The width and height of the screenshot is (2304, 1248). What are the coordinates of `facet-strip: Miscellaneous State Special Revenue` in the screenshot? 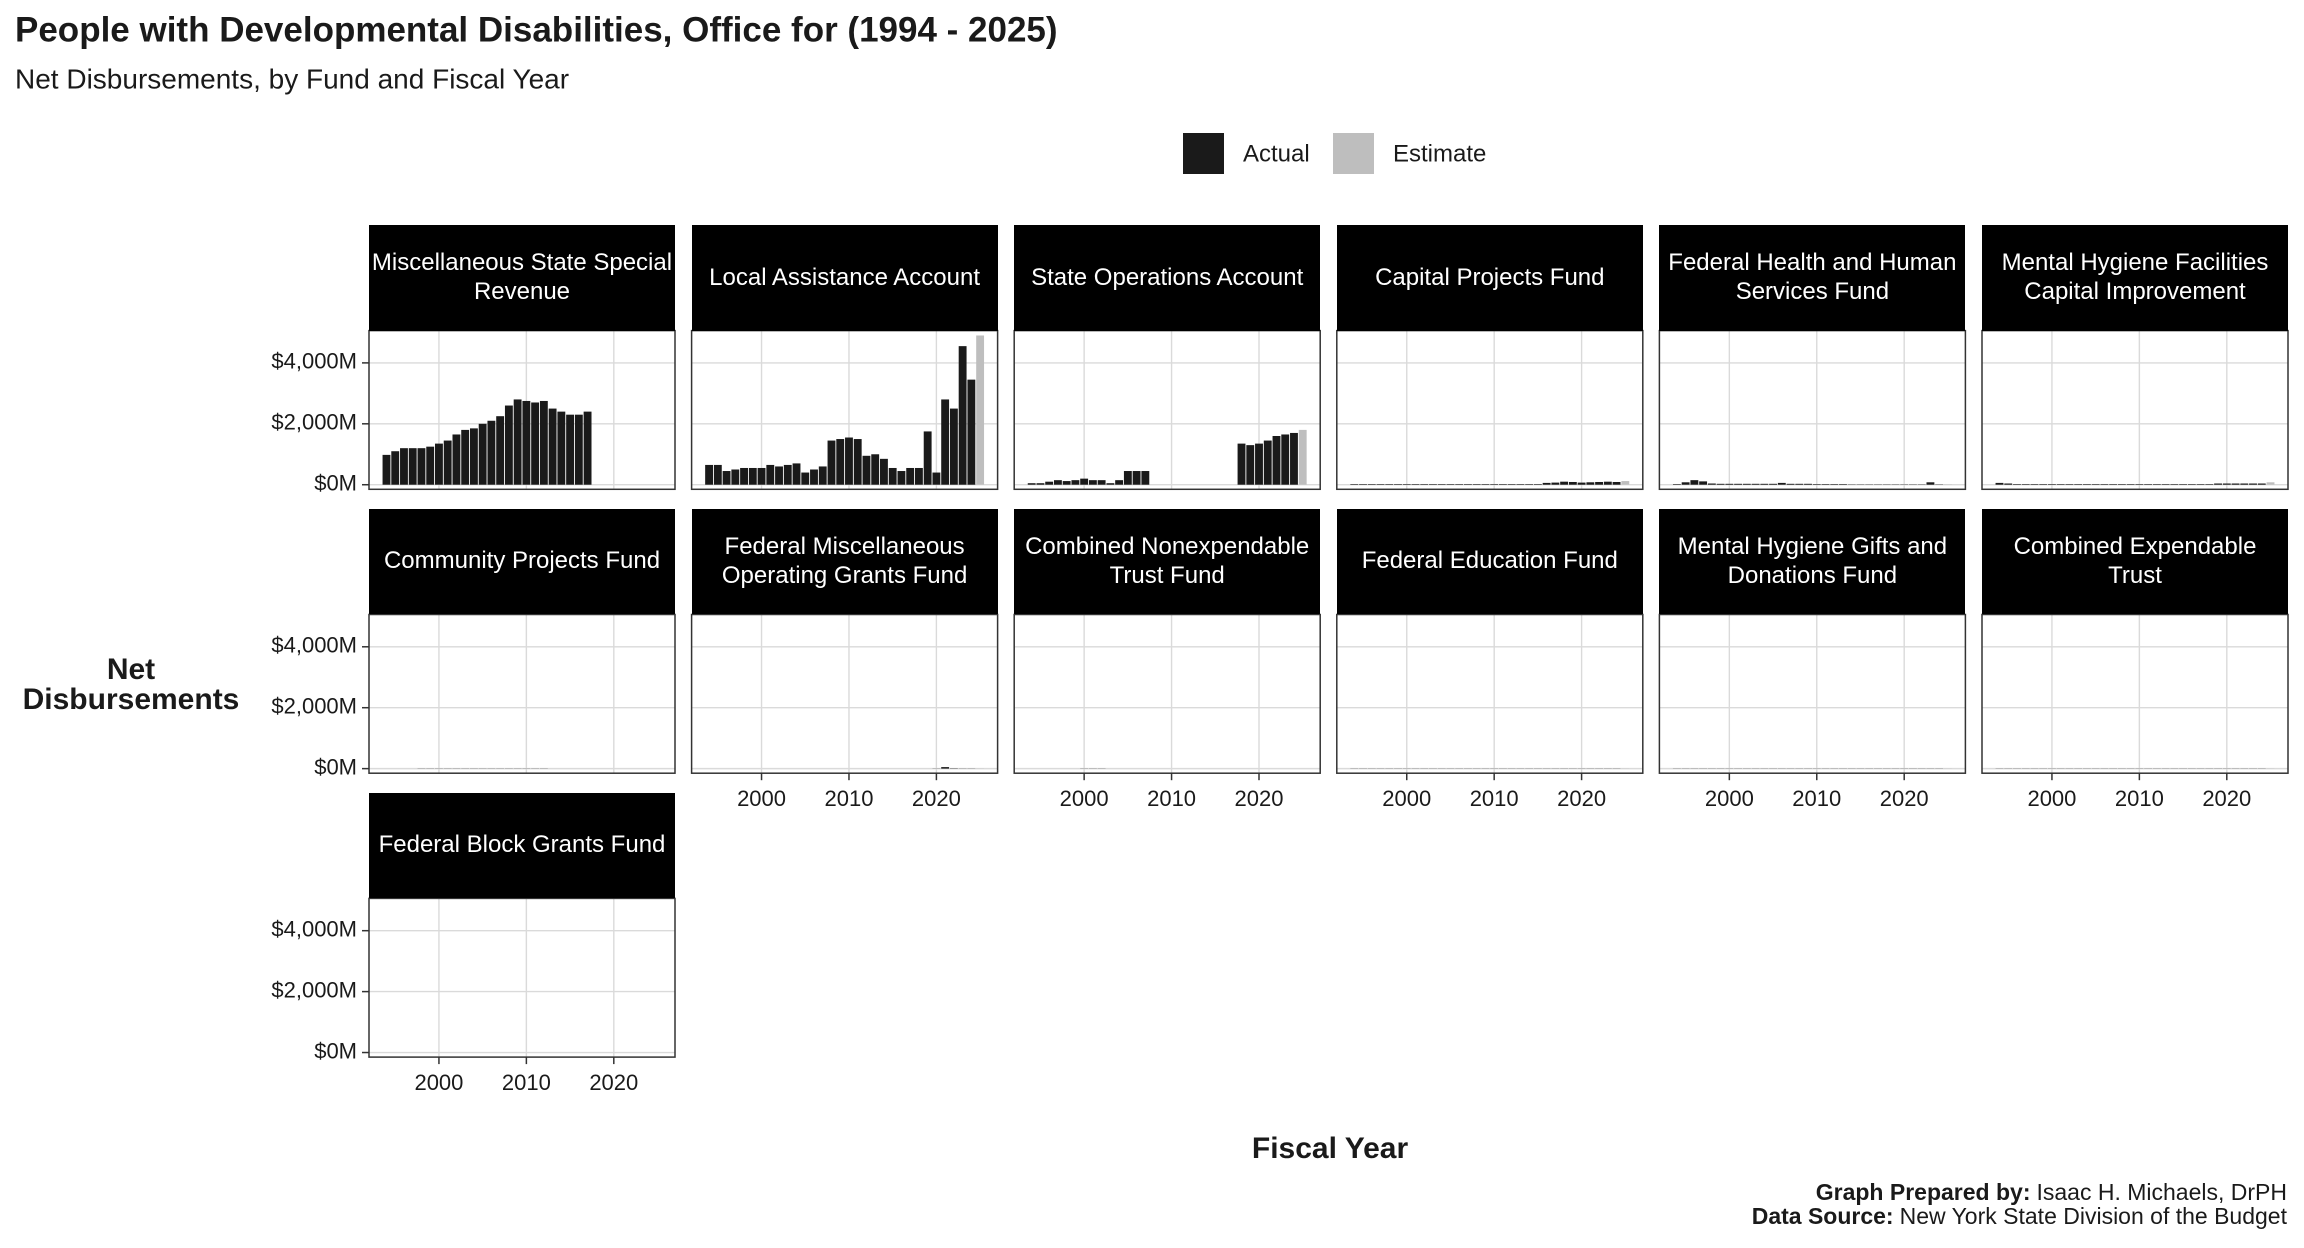 It's located at (522, 277).